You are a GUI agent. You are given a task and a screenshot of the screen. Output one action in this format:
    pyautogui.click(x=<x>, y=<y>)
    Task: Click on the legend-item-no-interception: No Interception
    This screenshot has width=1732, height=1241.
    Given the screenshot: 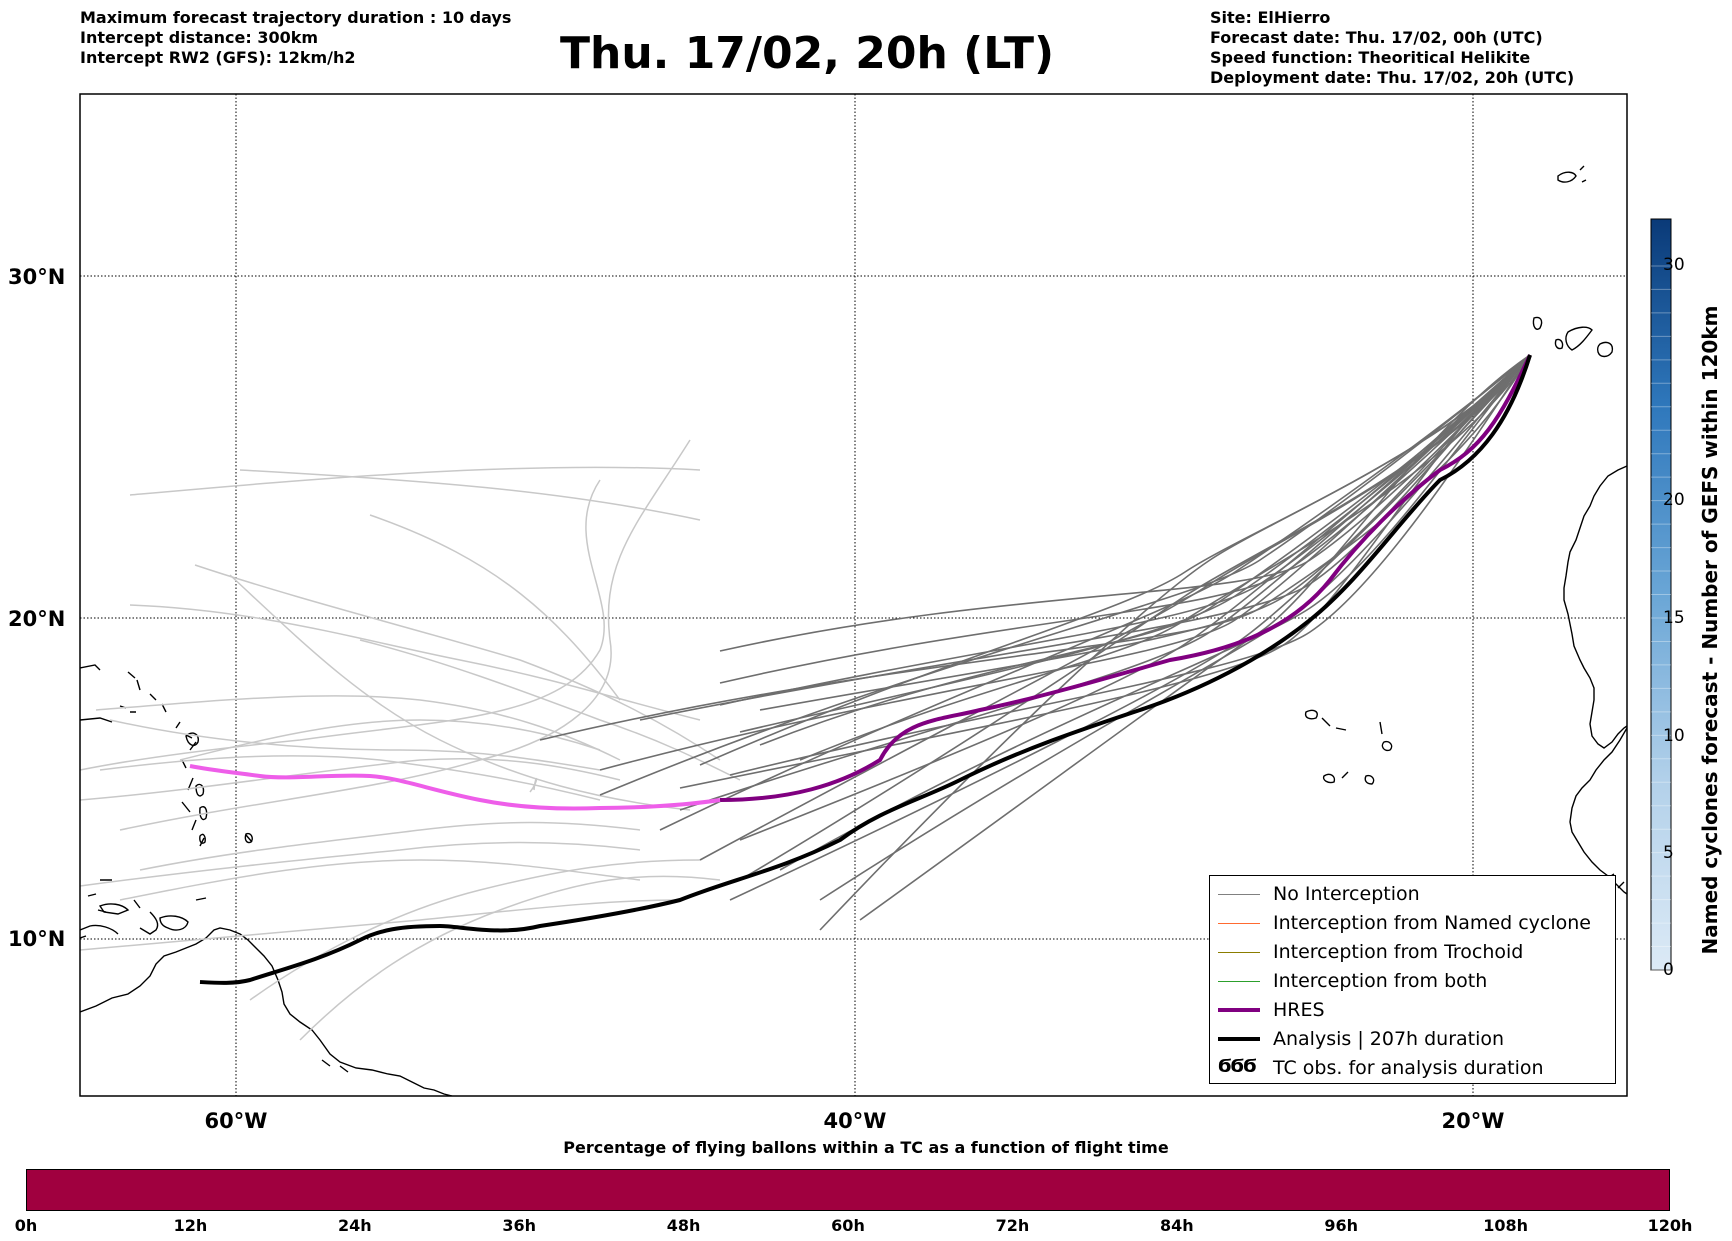 What is the action you would take?
    pyautogui.click(x=1412, y=894)
    